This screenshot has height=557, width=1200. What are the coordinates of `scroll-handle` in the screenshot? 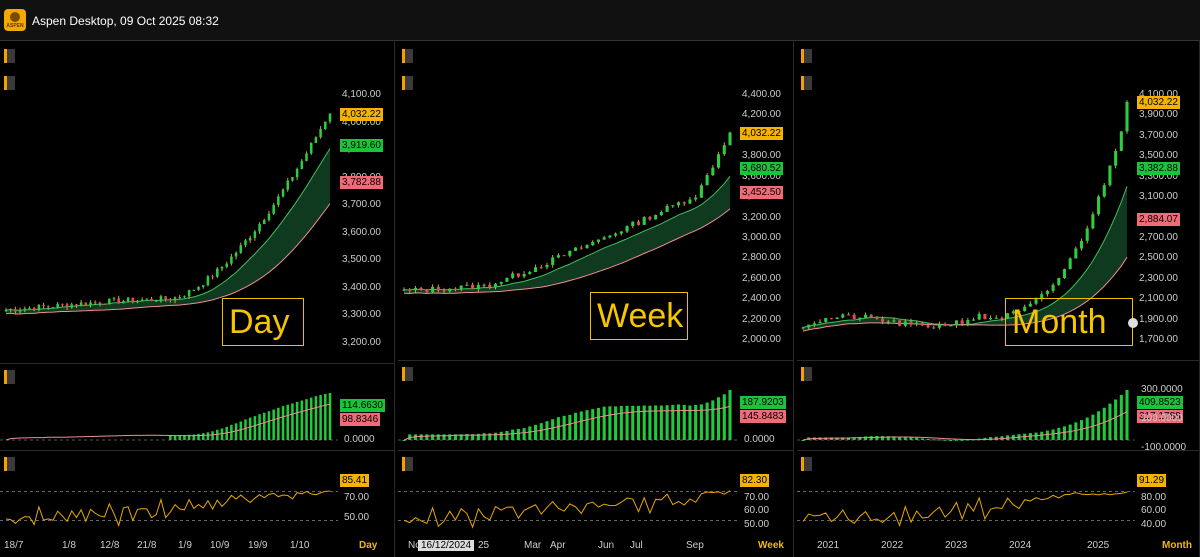 It's located at (1133, 323).